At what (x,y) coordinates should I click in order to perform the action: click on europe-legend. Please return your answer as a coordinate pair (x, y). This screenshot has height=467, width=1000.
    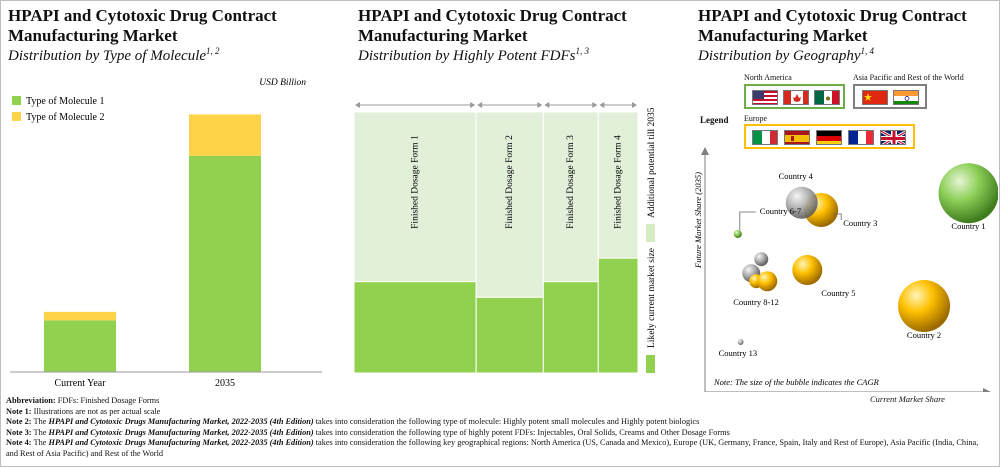
    Looking at the image, I should click on (829, 136).